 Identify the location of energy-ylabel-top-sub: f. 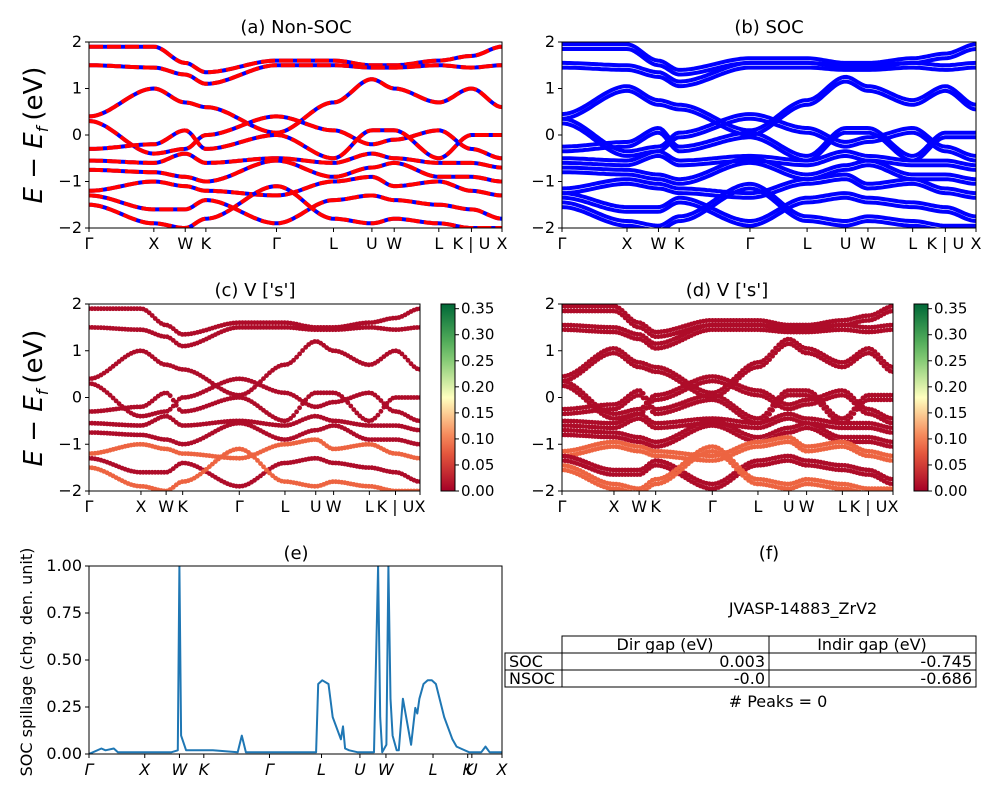
(42, 128).